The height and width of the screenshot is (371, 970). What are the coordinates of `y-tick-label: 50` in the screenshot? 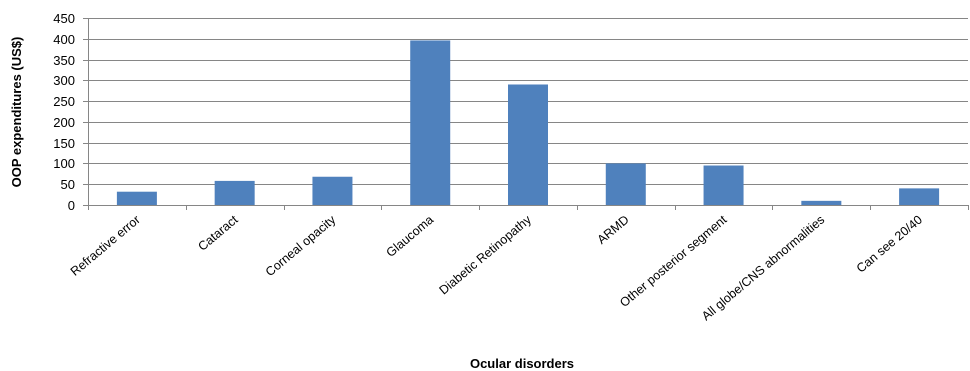 It's located at (68, 184).